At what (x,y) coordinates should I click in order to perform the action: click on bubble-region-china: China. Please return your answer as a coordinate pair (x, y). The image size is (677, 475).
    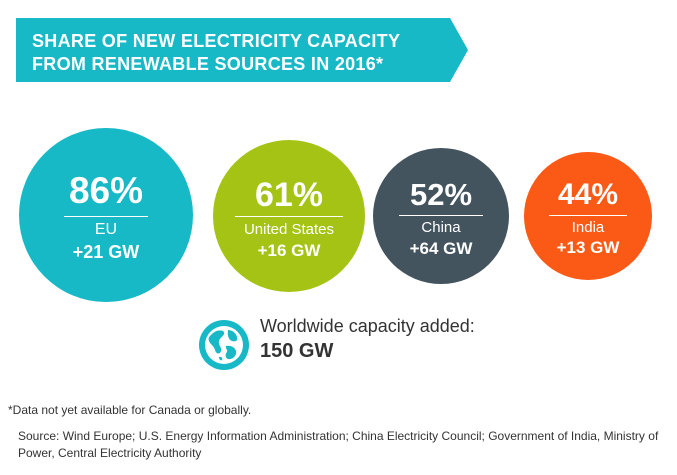
    Looking at the image, I should click on (441, 227).